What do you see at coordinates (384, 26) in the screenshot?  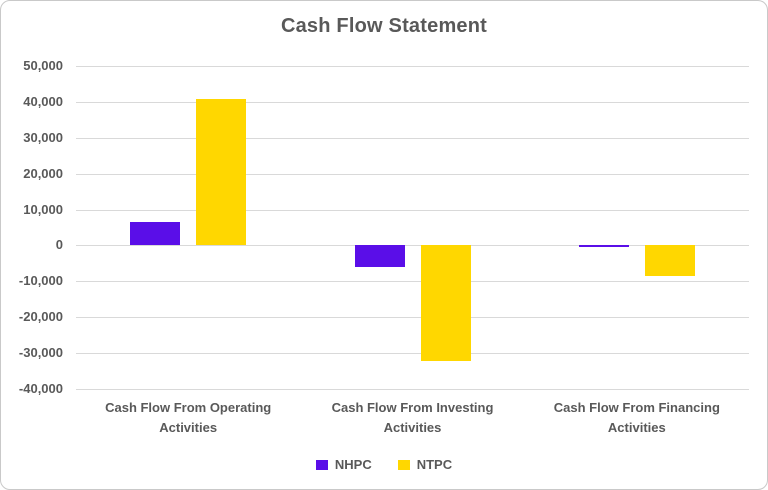 I see `chart-title: Cash Flow Statement` at bounding box center [384, 26].